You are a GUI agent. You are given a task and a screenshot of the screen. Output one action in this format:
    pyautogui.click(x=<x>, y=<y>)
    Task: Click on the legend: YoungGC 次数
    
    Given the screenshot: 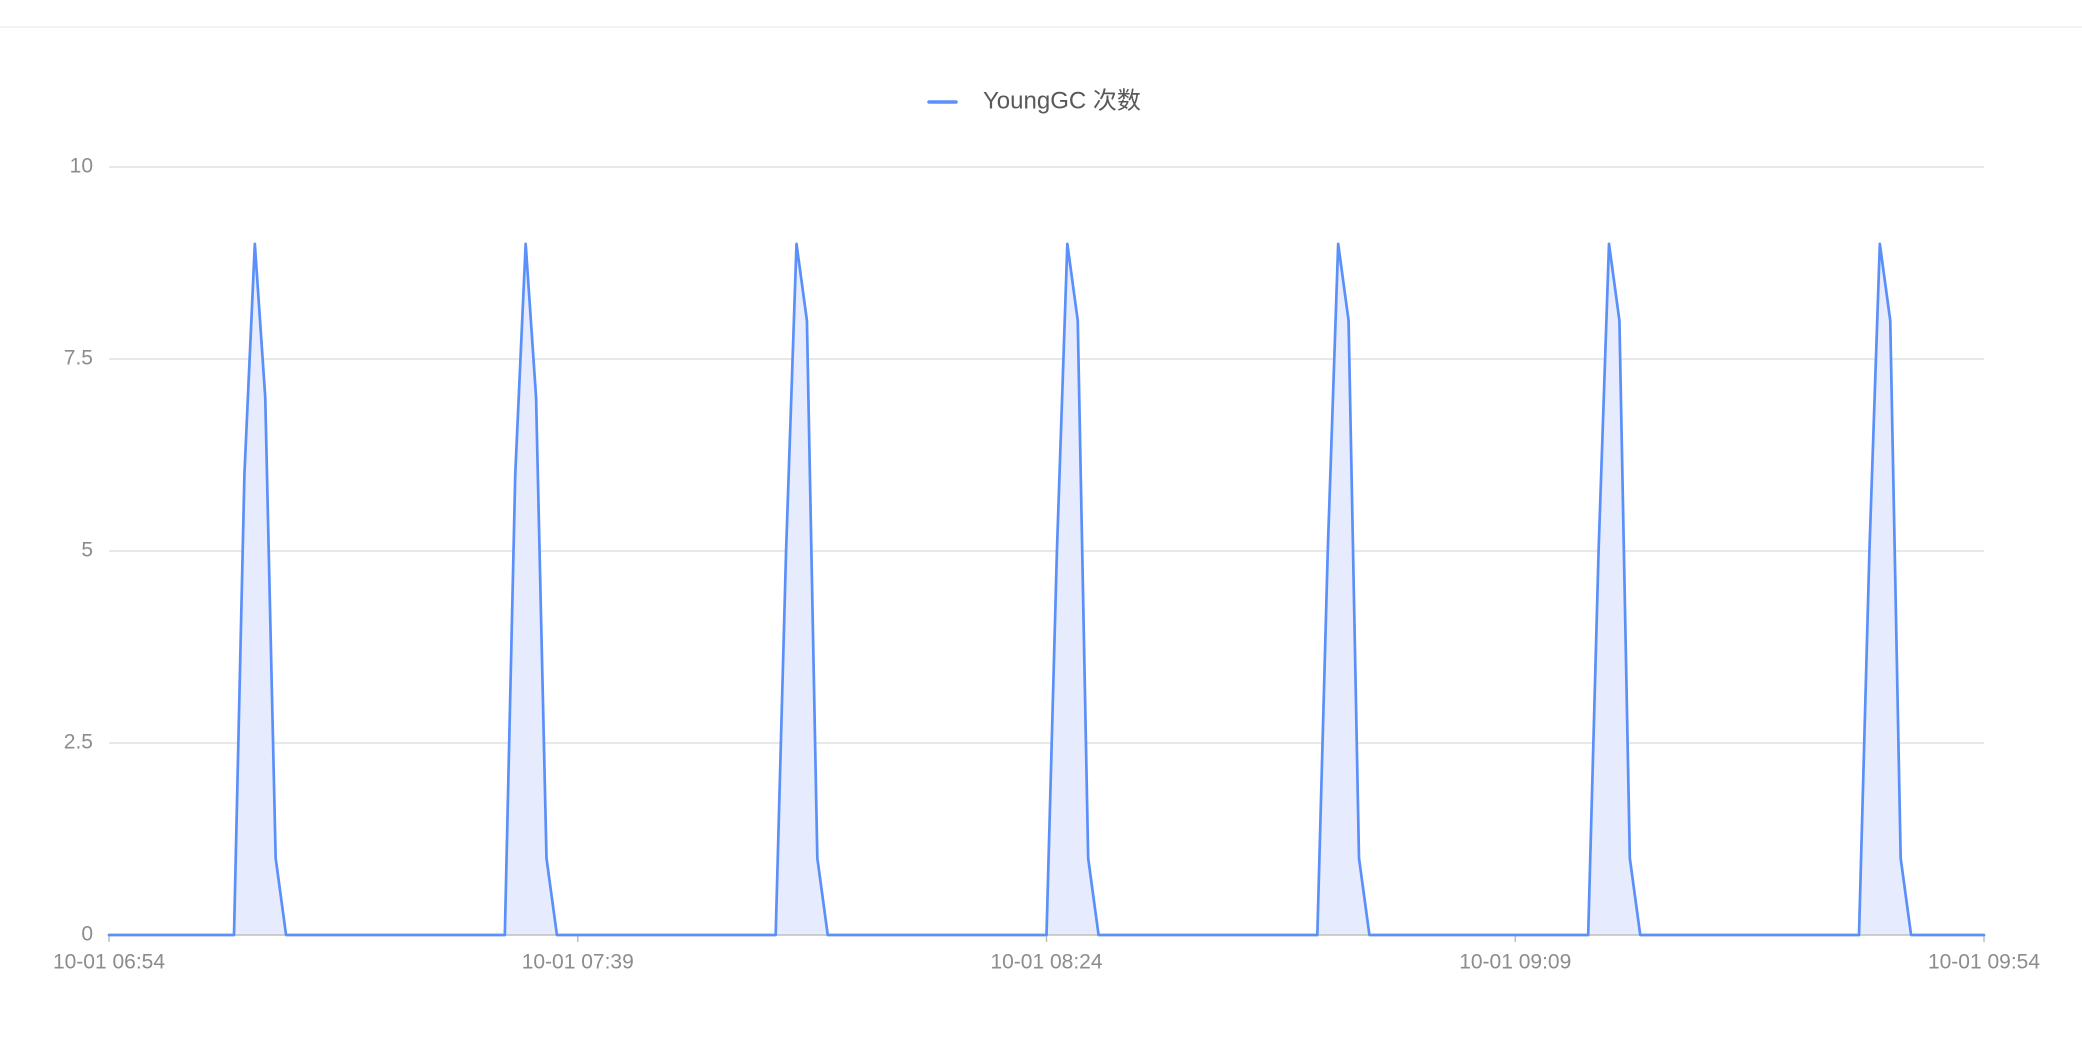 What is the action you would take?
    pyautogui.click(x=1034, y=100)
    